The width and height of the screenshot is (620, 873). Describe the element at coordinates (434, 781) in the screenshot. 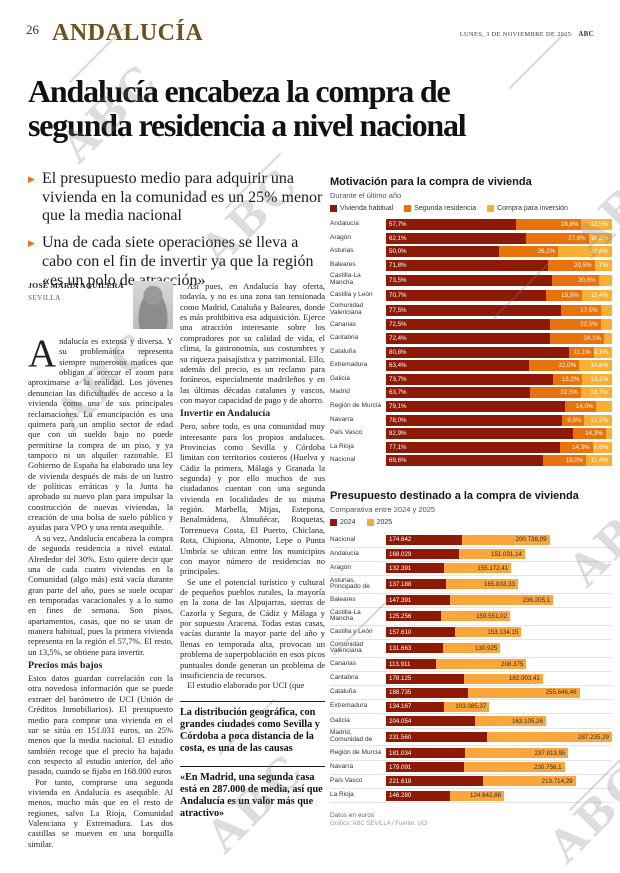

I see `bar-segment: 221.618` at that location.